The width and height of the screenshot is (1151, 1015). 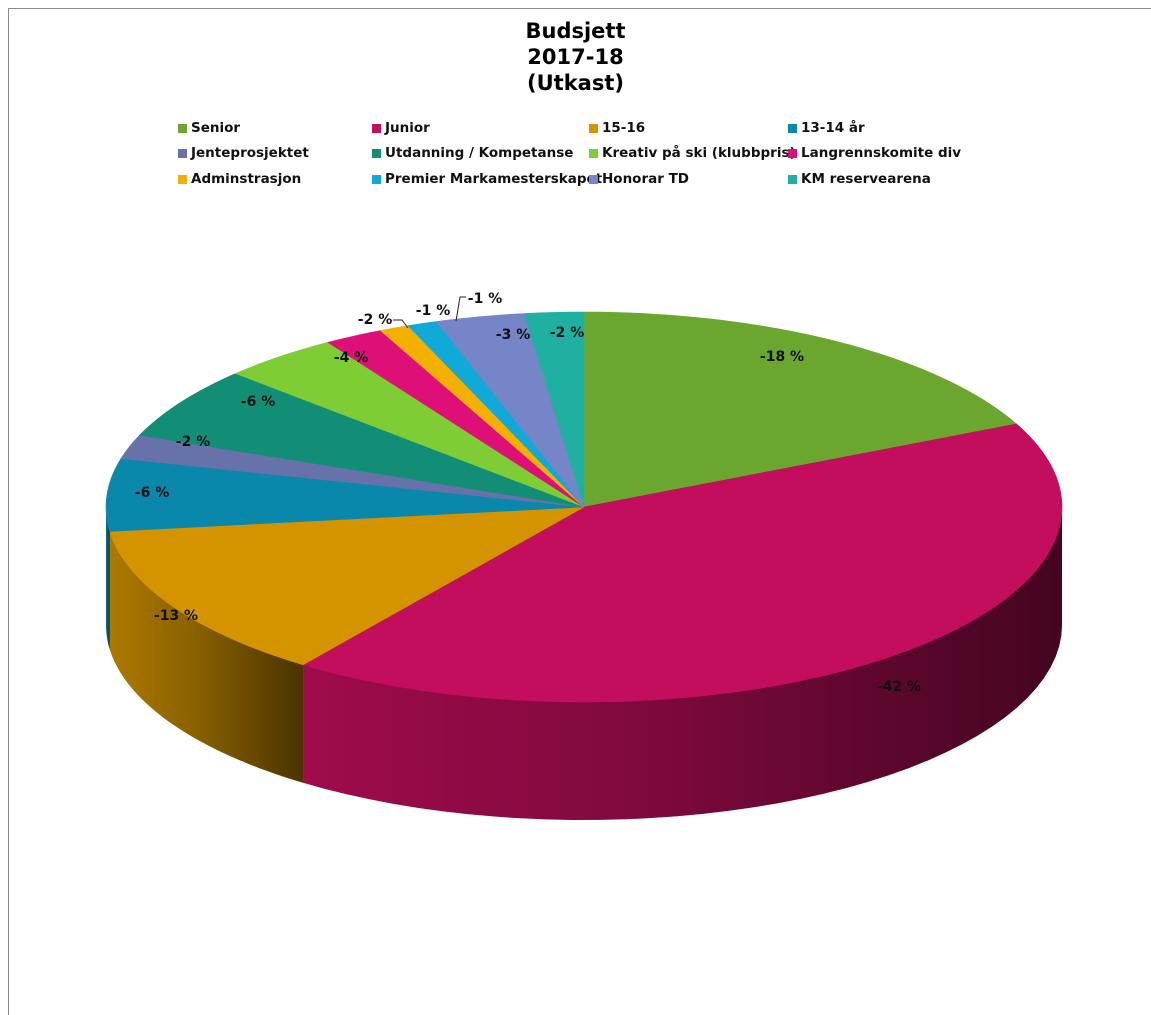 What do you see at coordinates (782, 357) in the screenshot?
I see `data-label-senior: -18 %` at bounding box center [782, 357].